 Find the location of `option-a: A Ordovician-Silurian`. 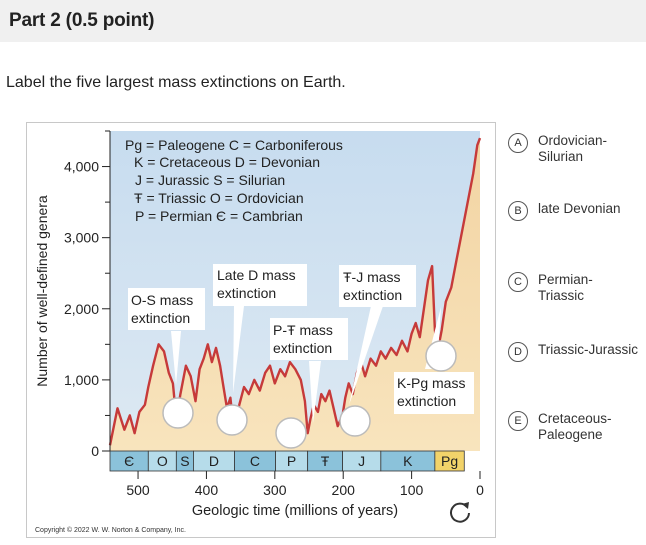

option-a: A Ordovician-Silurian is located at coordinates (573, 149).